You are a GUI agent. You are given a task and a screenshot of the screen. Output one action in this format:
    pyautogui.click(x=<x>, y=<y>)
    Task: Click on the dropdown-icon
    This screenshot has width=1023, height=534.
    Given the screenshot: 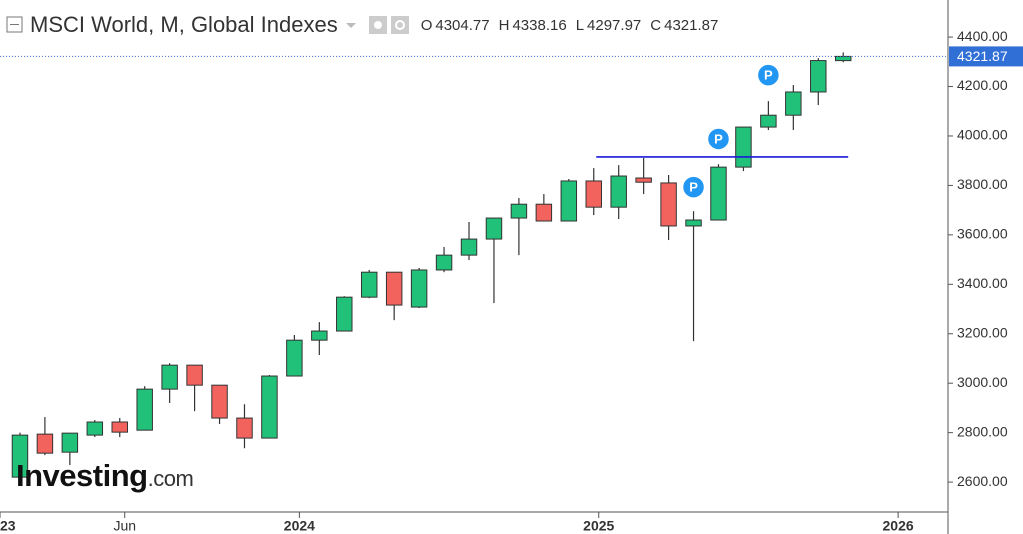 What is the action you would take?
    pyautogui.click(x=353, y=25)
    